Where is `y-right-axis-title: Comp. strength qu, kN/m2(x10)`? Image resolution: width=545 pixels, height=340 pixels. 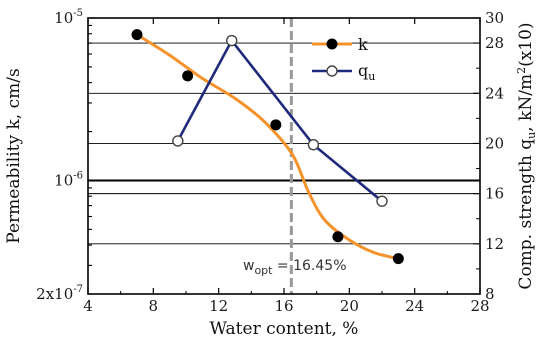
y-right-axis-title: Comp. strength qu, kN/m2(x10) is located at coordinates (526, 155).